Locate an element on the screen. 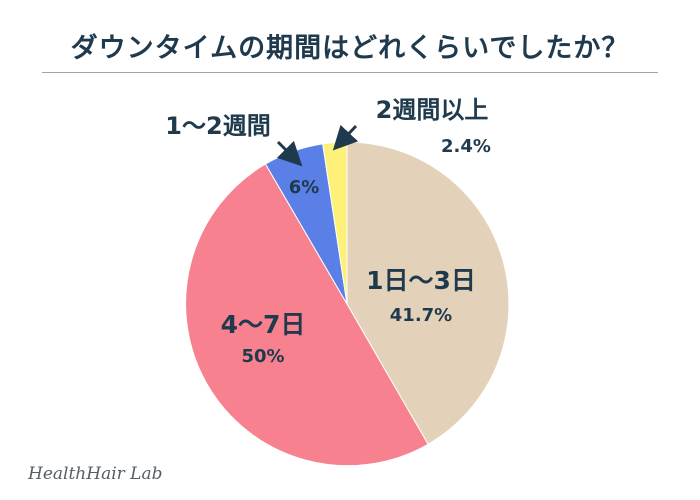  slice-percent-1: 41.7% is located at coordinates (421, 315).